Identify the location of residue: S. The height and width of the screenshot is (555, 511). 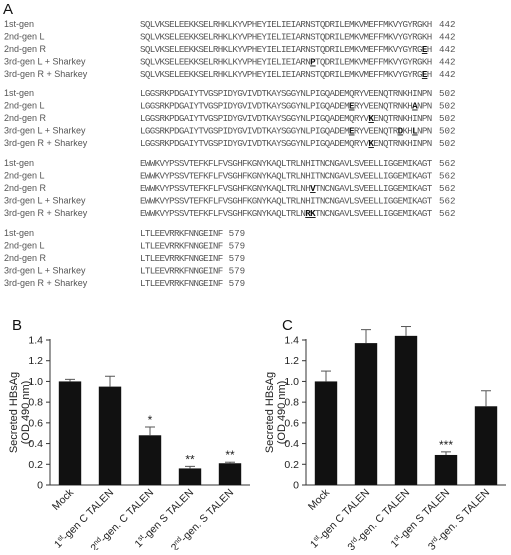
(143, 24).